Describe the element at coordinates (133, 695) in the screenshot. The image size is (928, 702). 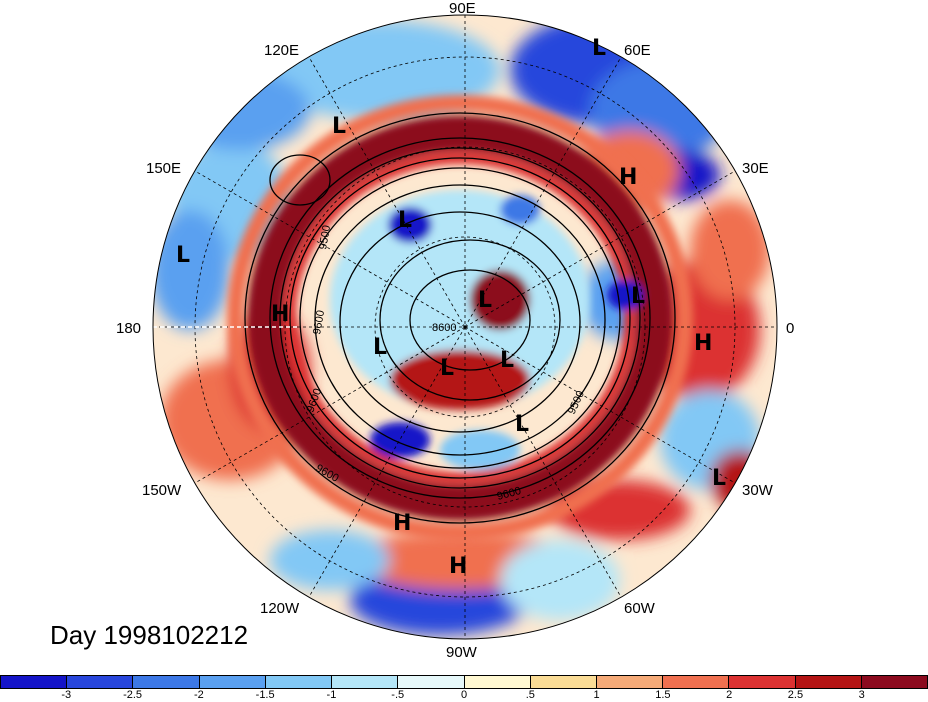
I see `colorbar-tick-label: -2.5` at that location.